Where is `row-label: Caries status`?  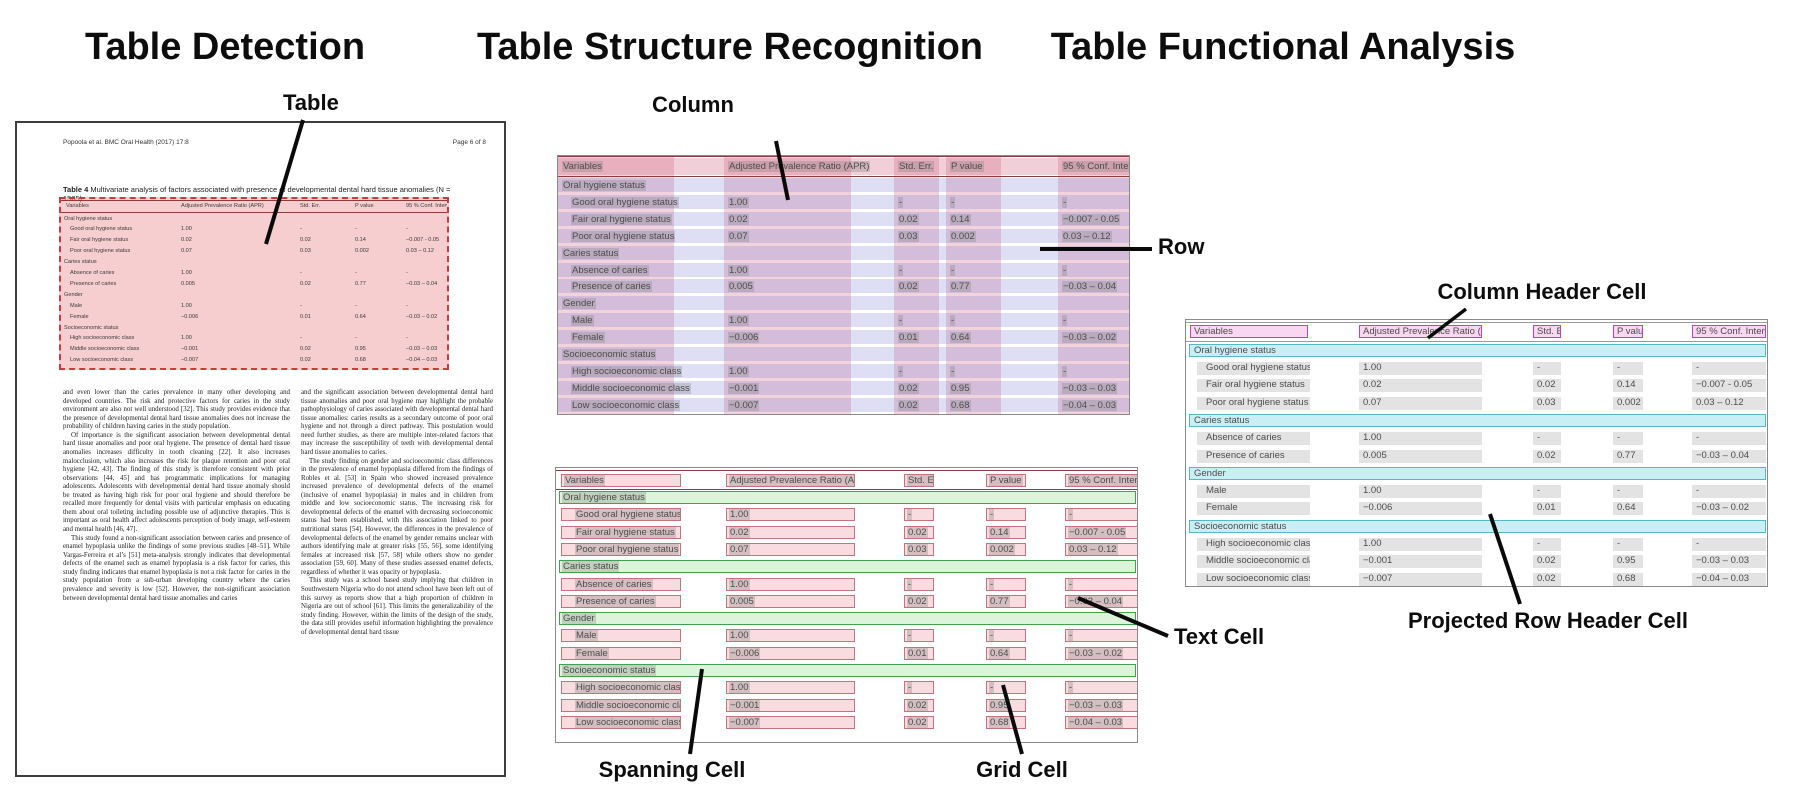 row-label: Caries status is located at coordinates (591, 253).